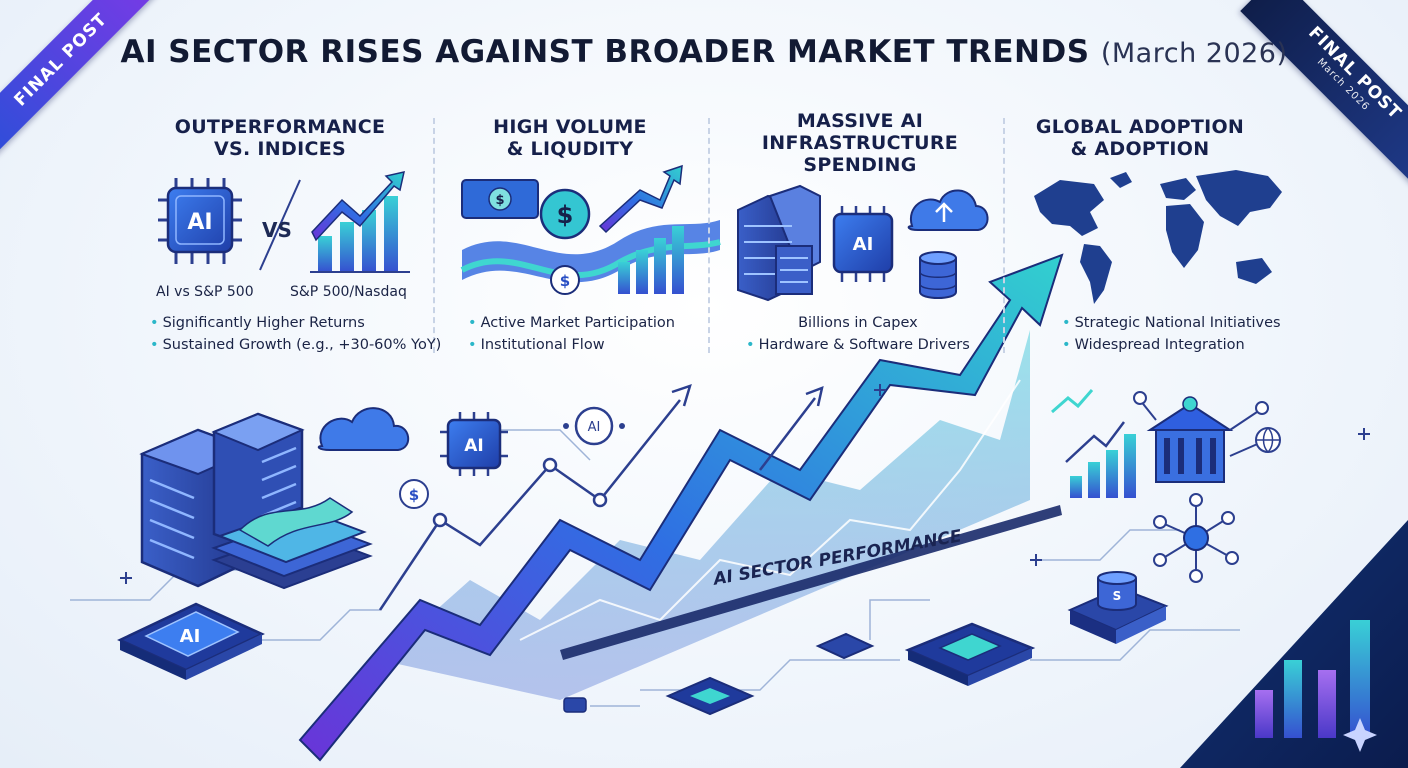 The image size is (1408, 768). I want to click on right-growth-chart-icon, so click(1093, 443).